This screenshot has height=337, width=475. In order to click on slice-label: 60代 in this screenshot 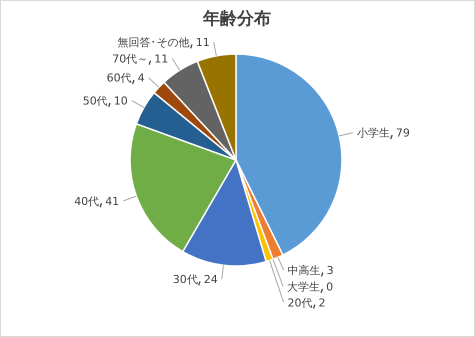, I will do `click(119, 78)`.